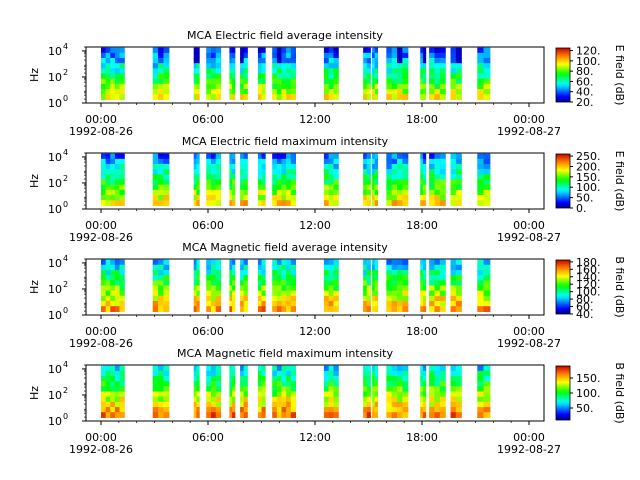 Image resolution: width=640 pixels, height=480 pixels. Describe the element at coordinates (588, 156) in the screenshot. I see `colorbar-tick-label: 250.` at that location.